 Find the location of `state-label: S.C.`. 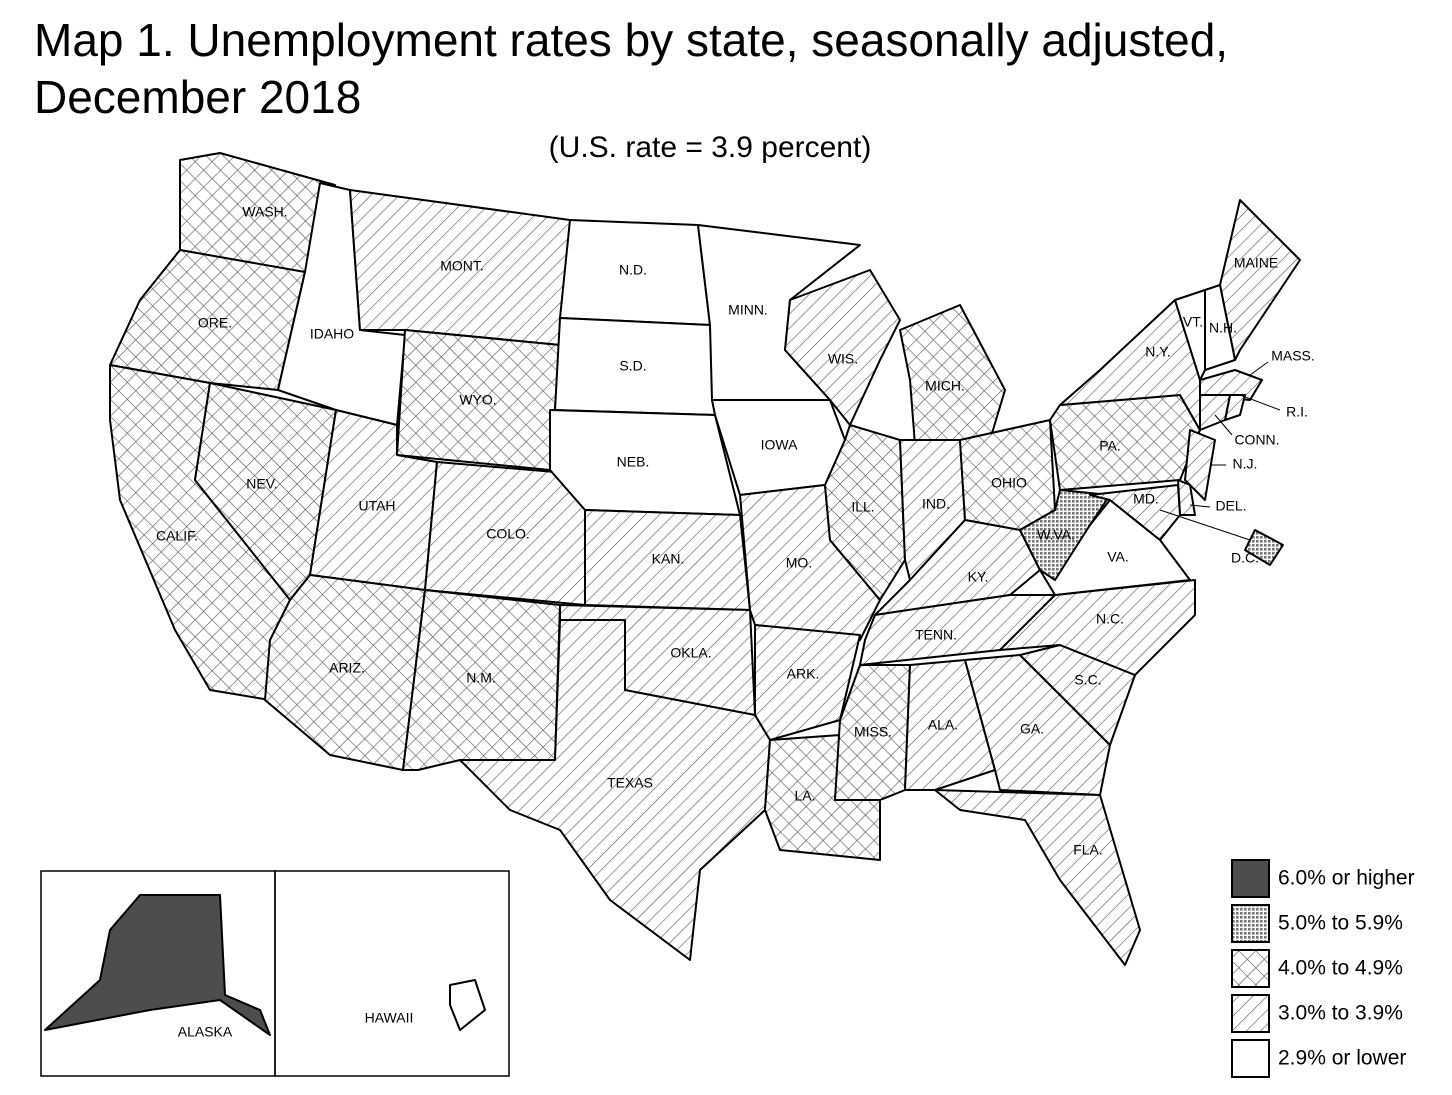

state-label: S.C. is located at coordinates (1087, 680).